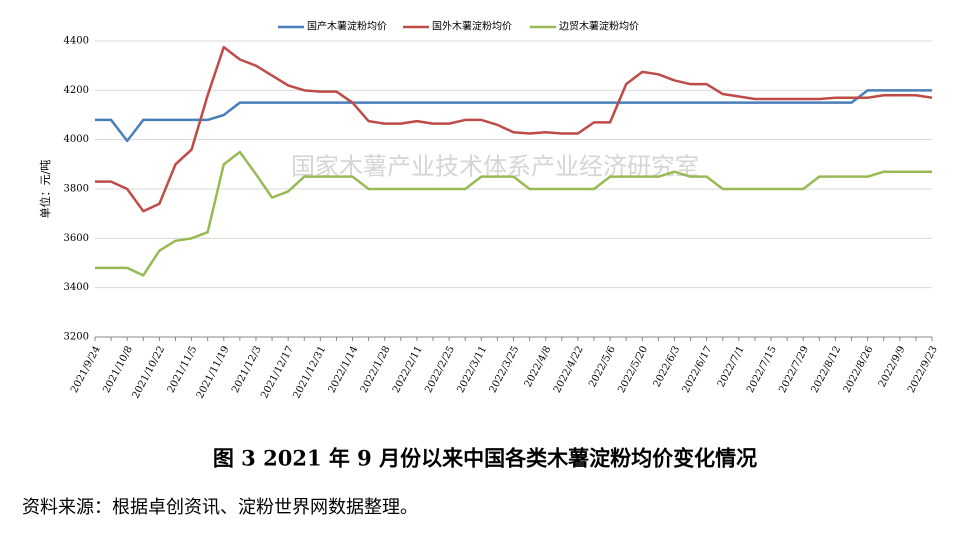 The image size is (971, 537). What do you see at coordinates (309, 372) in the screenshot?
I see `x-tick-label: 2021/12/31` at bounding box center [309, 372].